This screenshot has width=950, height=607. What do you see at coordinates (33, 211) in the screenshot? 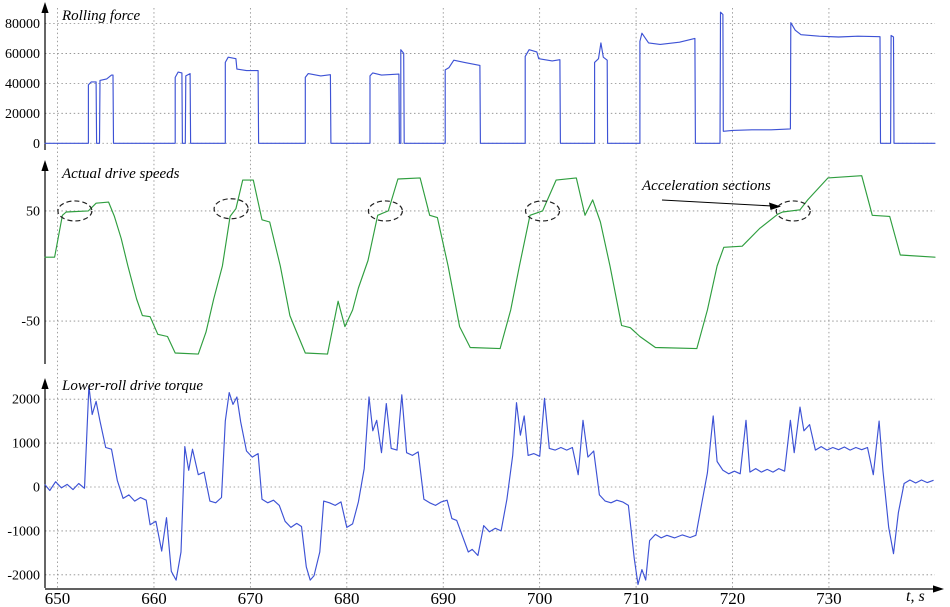
I see `y-tick-label: 50` at bounding box center [33, 211].